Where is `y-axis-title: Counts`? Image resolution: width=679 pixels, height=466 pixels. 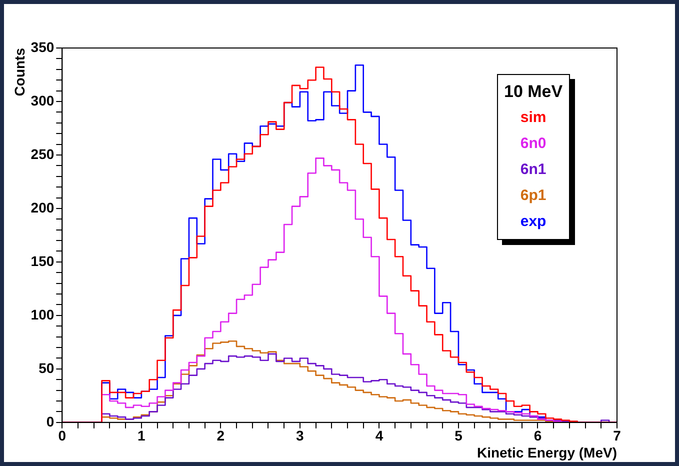
y-axis-title: Counts is located at coordinates (19, 72).